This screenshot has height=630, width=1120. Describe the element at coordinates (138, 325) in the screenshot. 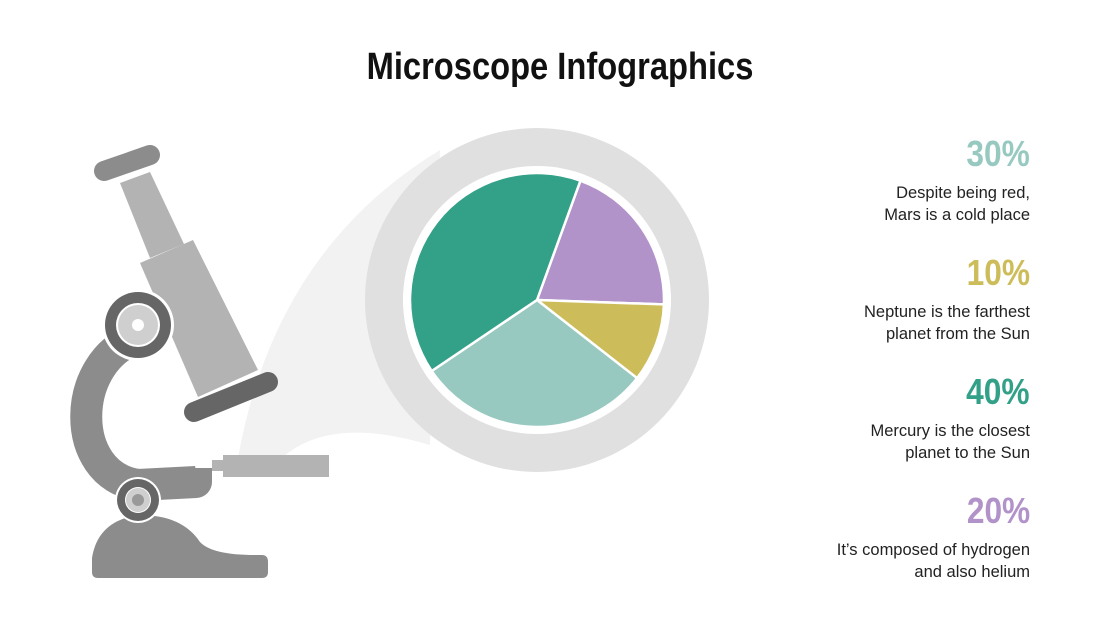

I see `coarse-knob` at that location.